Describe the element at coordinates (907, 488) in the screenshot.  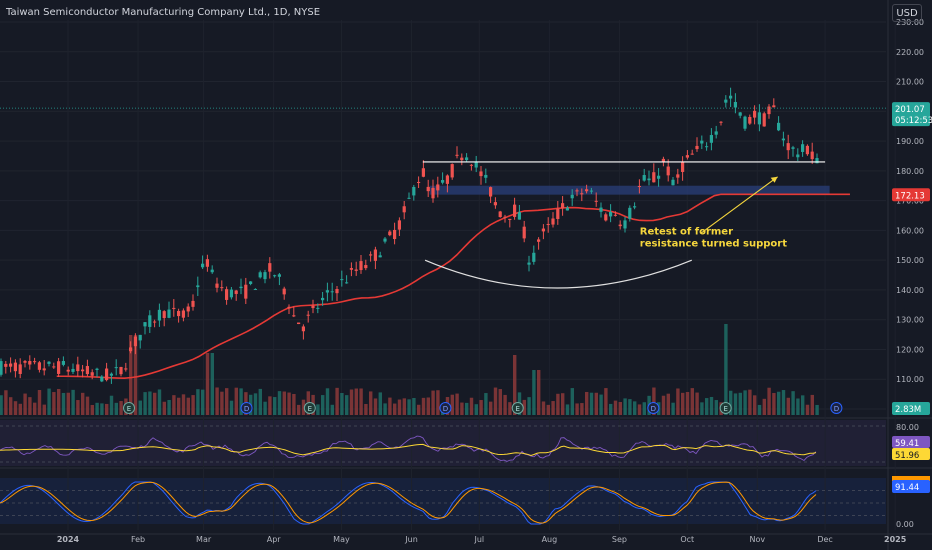
I see `stochastic-value-tag-text: 91.44` at that location.